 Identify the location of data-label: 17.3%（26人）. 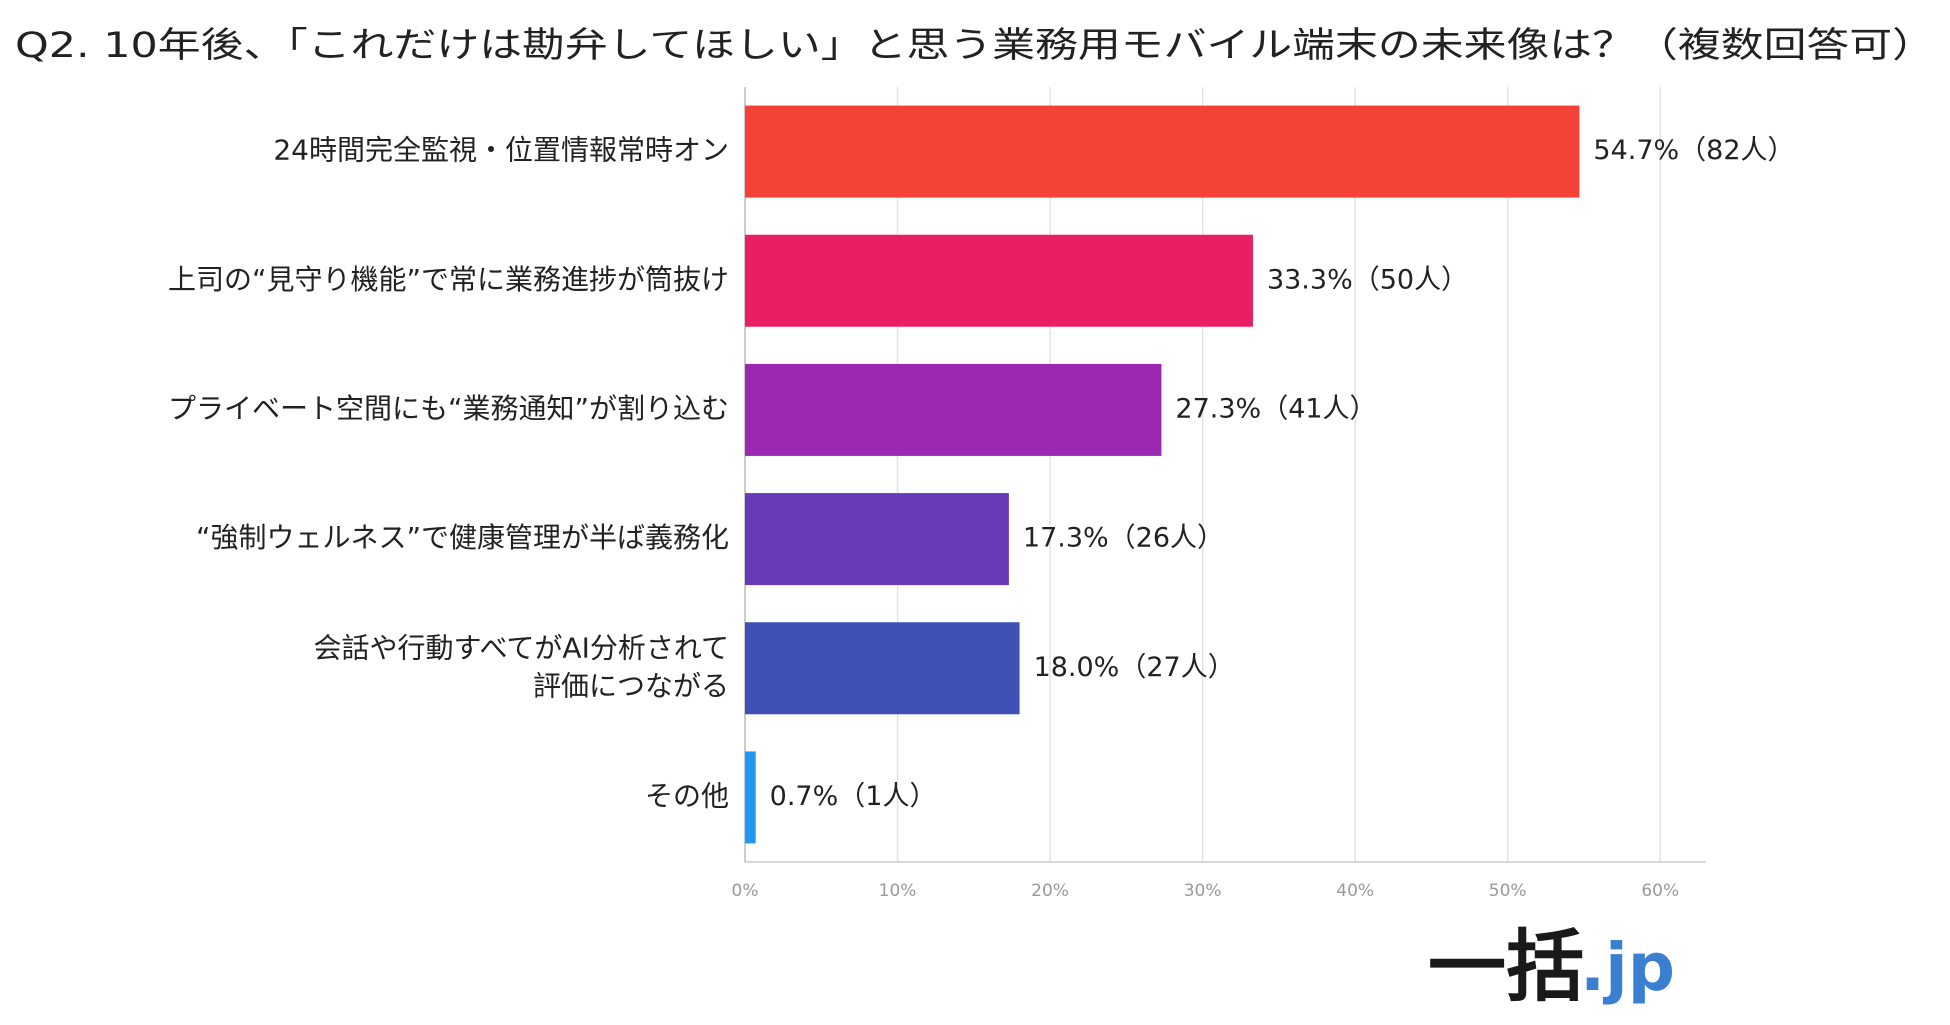
(1123, 538).